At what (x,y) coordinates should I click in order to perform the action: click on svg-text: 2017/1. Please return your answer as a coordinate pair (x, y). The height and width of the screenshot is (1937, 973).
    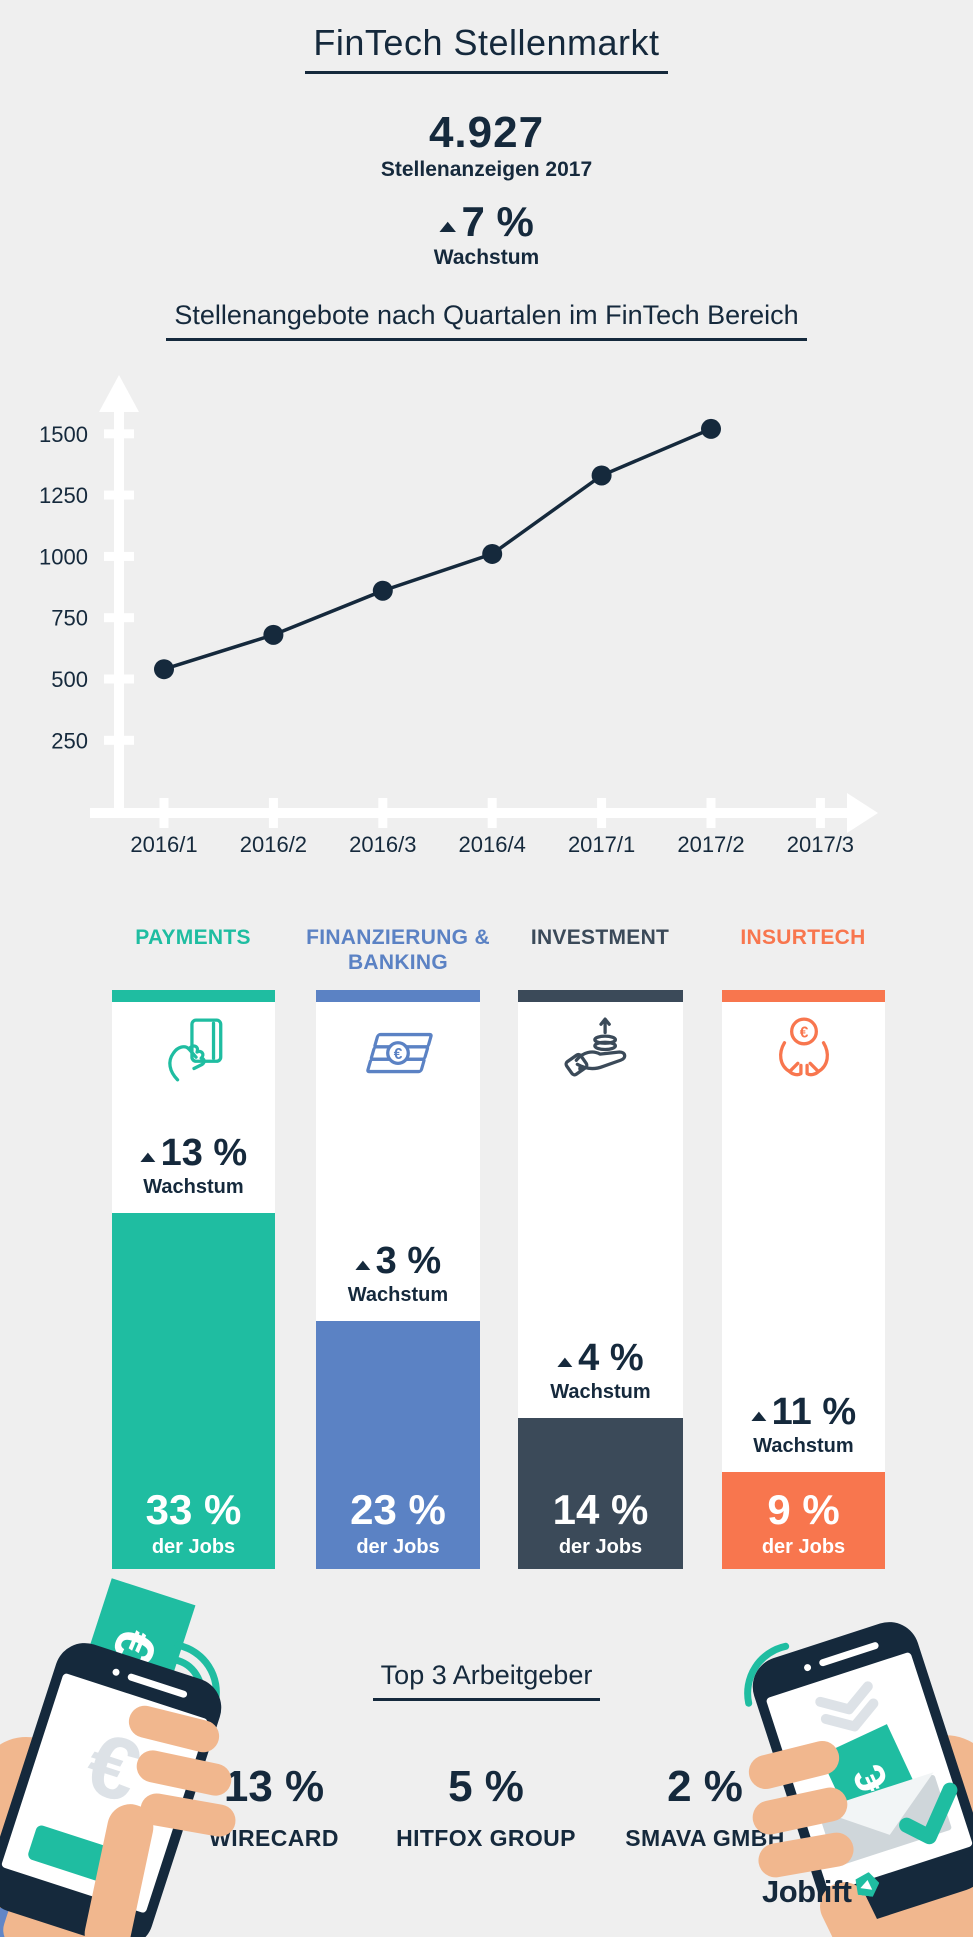
    Looking at the image, I should click on (601, 844).